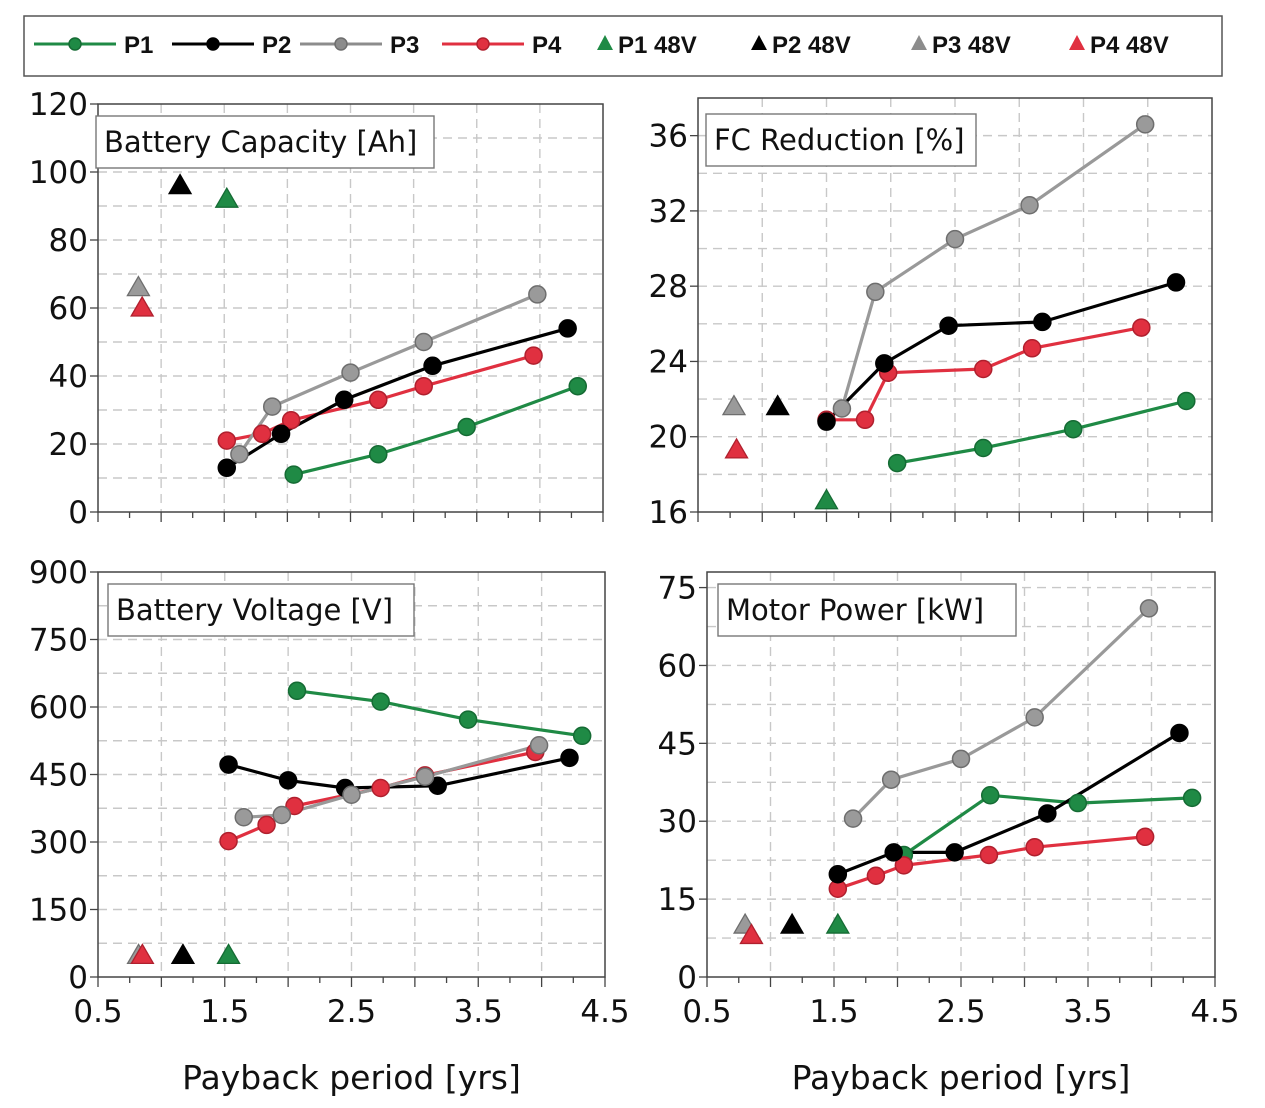  I want to click on legend: P1 P2 P3 P4 P1 48V P2 48V P3 48V P4 48V, so click(623, 46).